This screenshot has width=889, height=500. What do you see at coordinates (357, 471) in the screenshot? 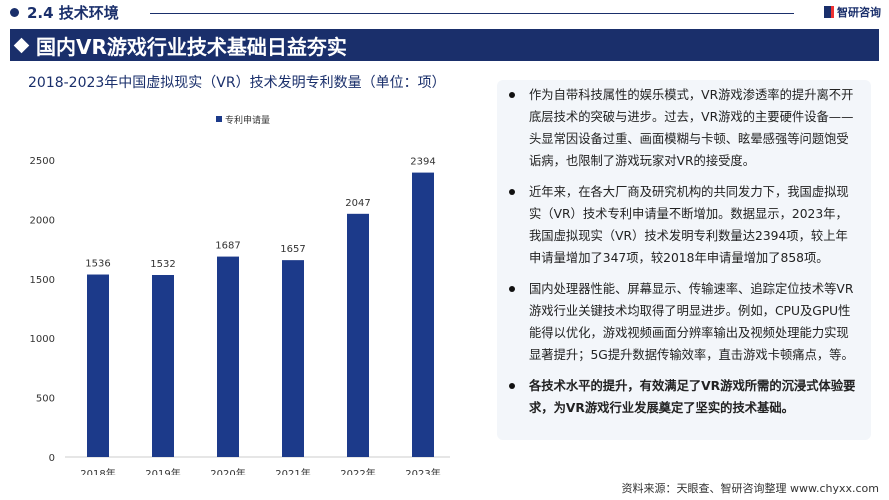
I see `x-tick-label: 2022年` at bounding box center [357, 471].